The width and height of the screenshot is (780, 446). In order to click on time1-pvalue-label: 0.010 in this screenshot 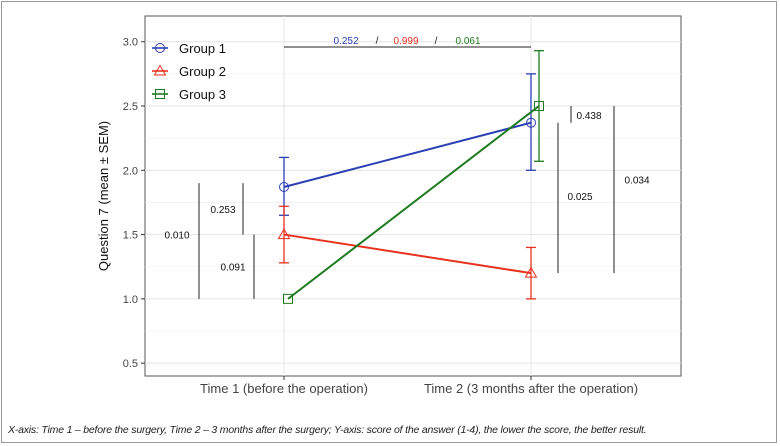, I will do `click(176, 236)`.